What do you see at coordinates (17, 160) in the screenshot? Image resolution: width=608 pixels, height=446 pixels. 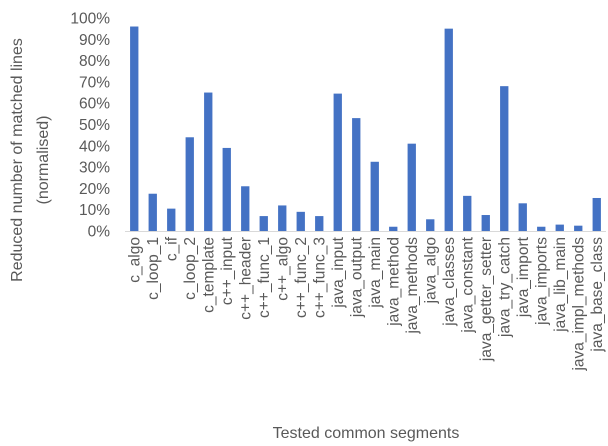 I see `y-axis-title-line: Reduced number of matched lines` at bounding box center [17, 160].